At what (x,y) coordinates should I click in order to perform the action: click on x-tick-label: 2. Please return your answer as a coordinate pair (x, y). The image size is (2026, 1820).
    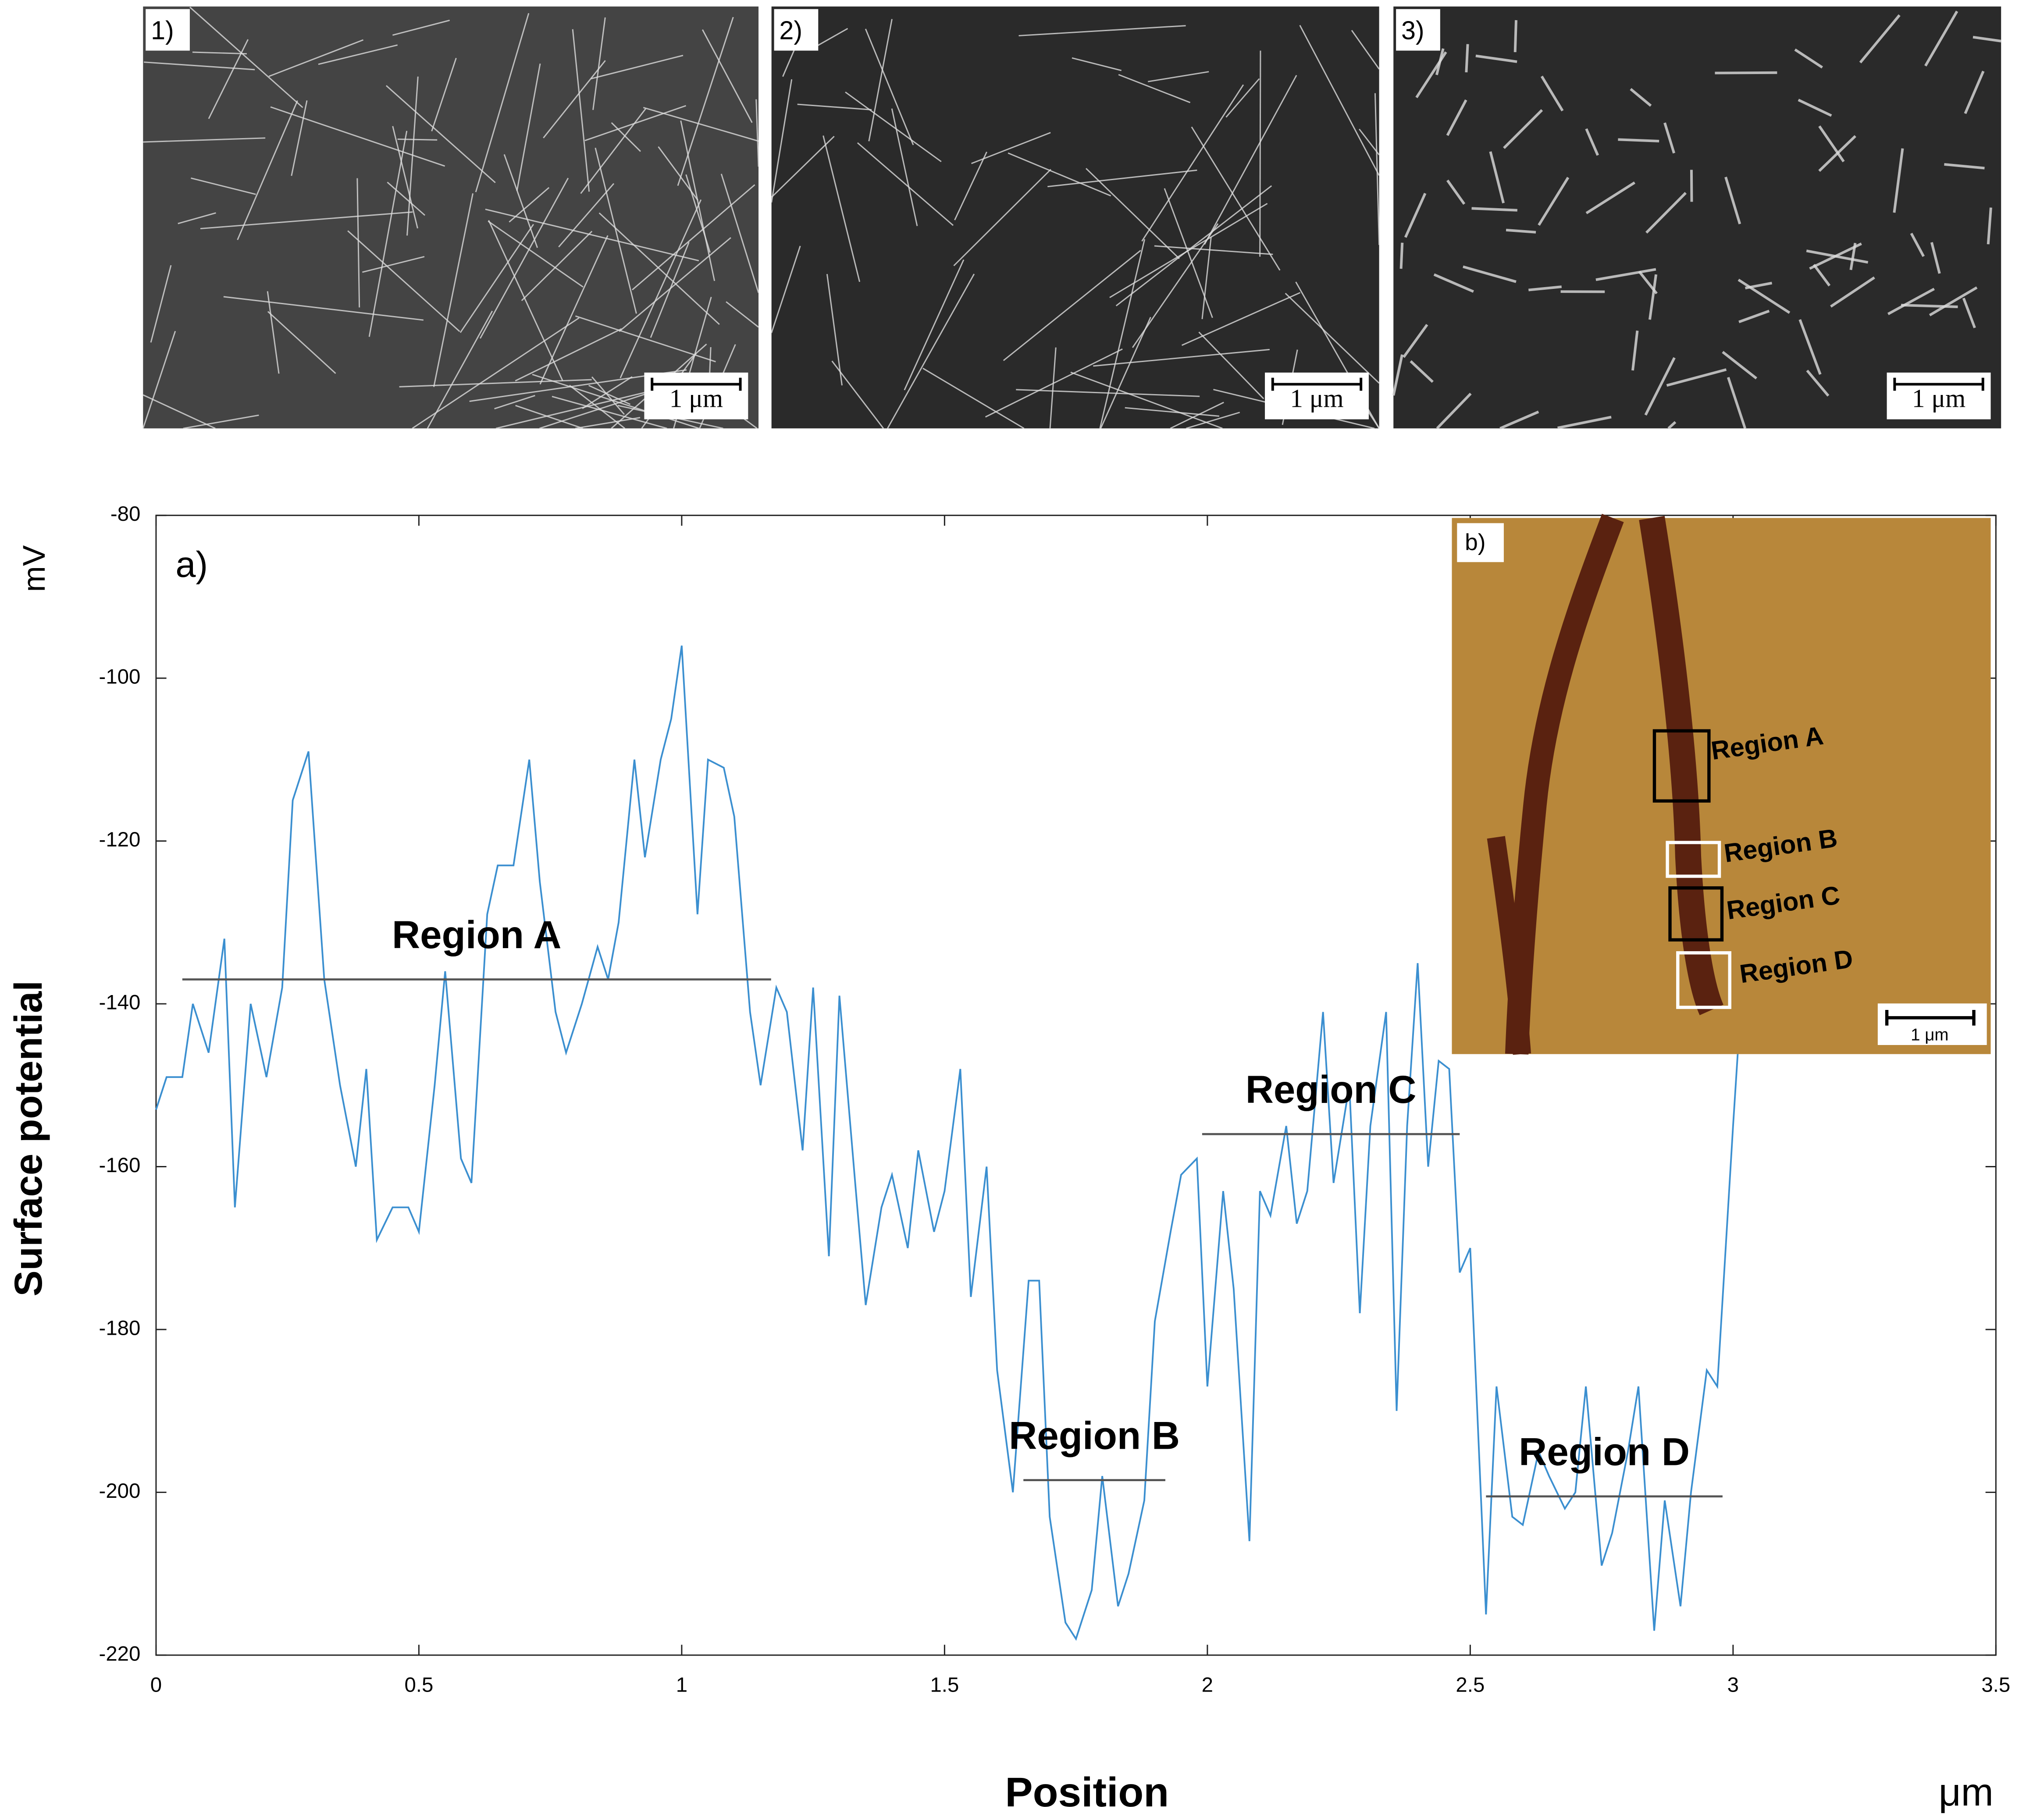
    Looking at the image, I should click on (1207, 1684).